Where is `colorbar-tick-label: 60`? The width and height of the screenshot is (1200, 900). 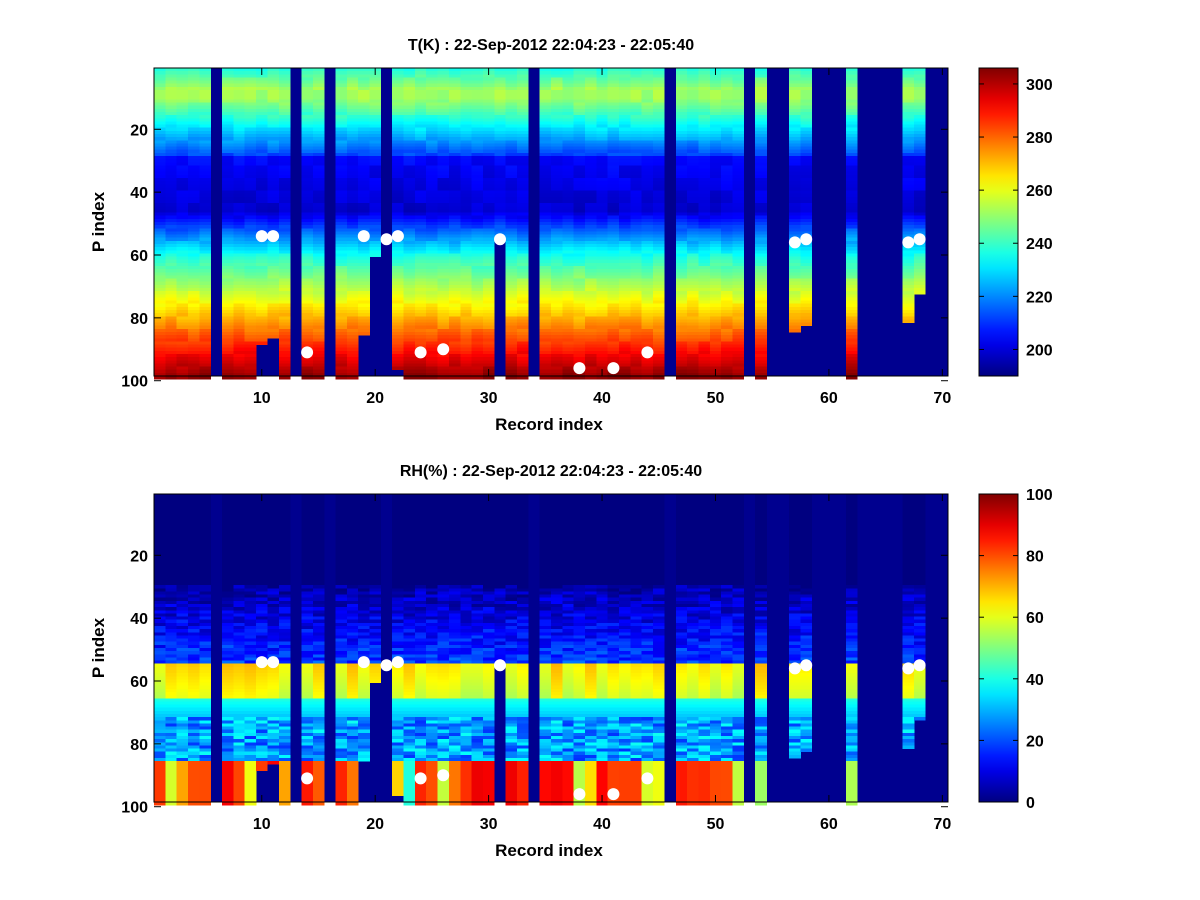 colorbar-tick-label: 60 is located at coordinates (1035, 618).